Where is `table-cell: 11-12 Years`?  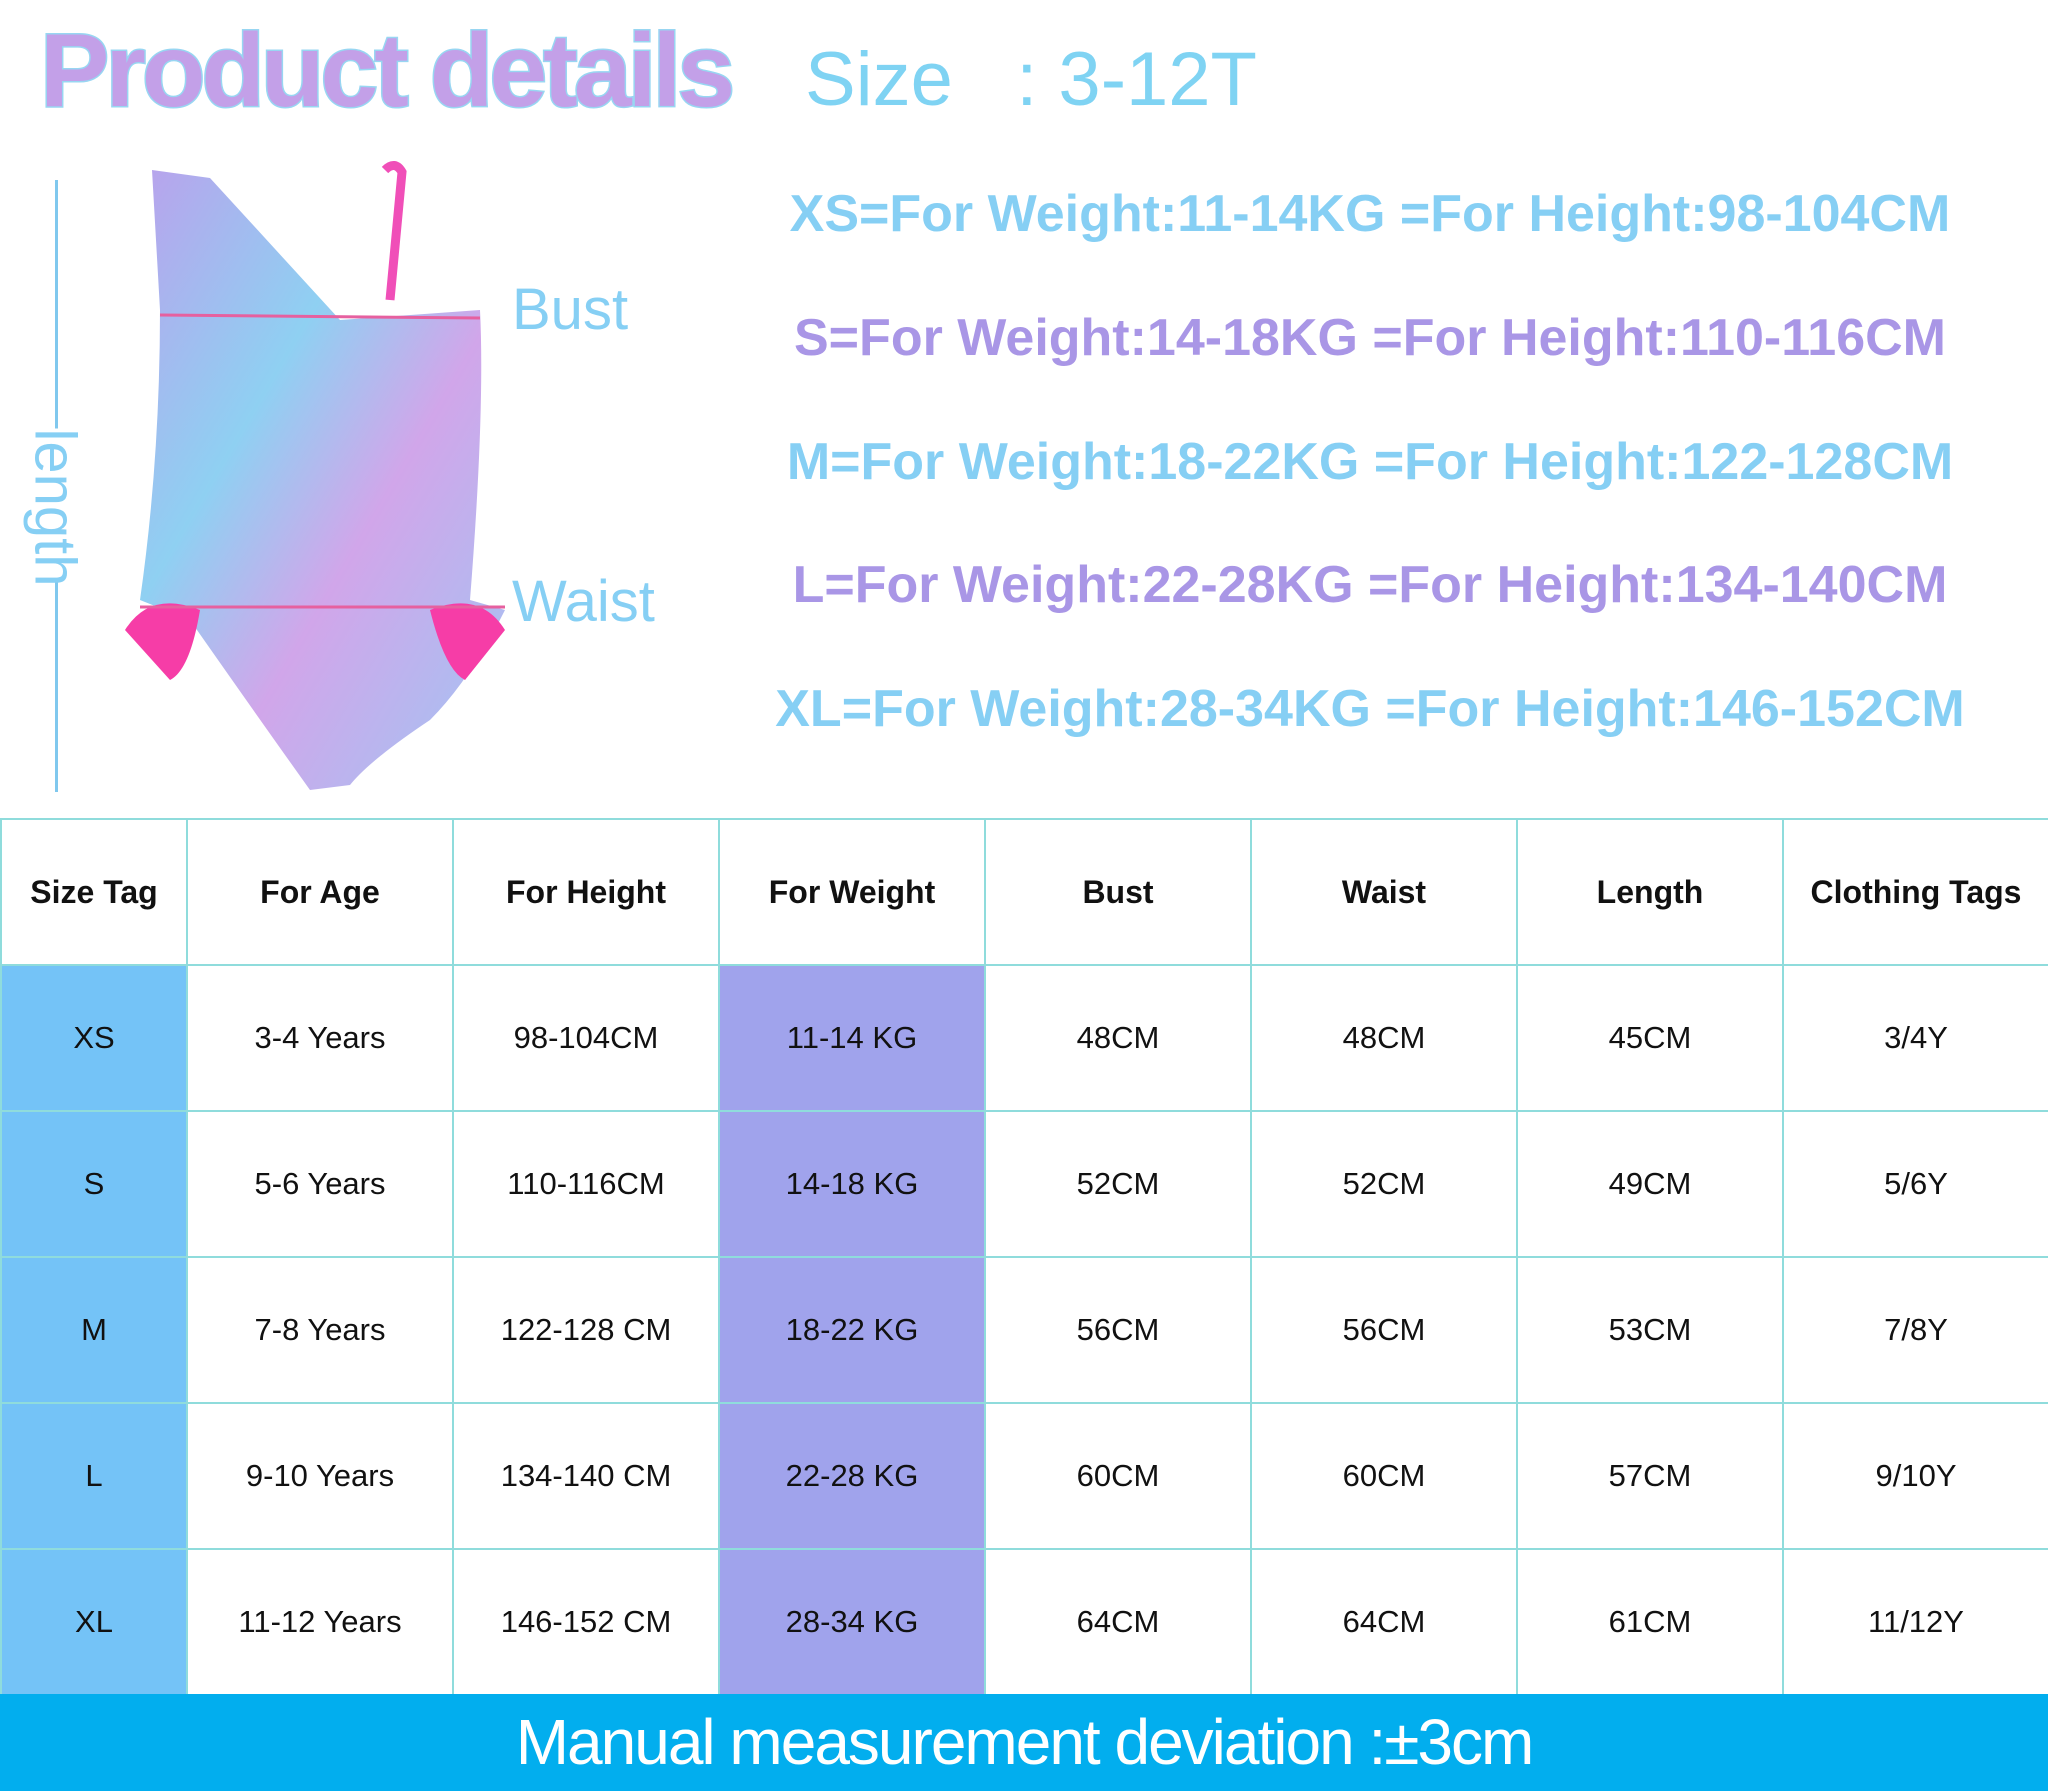 table-cell: 11-12 Years is located at coordinates (320, 1622).